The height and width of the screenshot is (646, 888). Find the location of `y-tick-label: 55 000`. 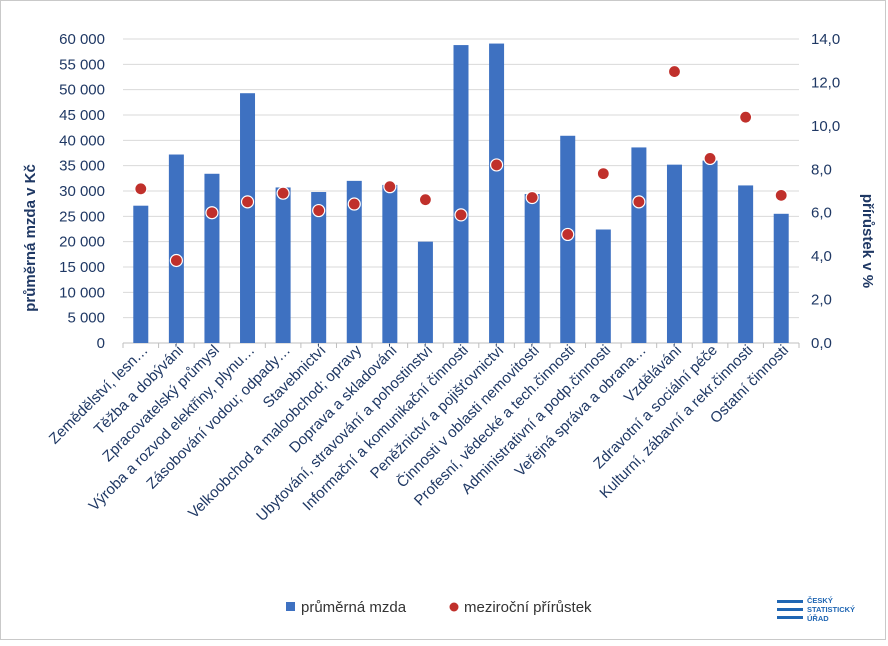

y-tick-label: 55 000 is located at coordinates (82, 64).